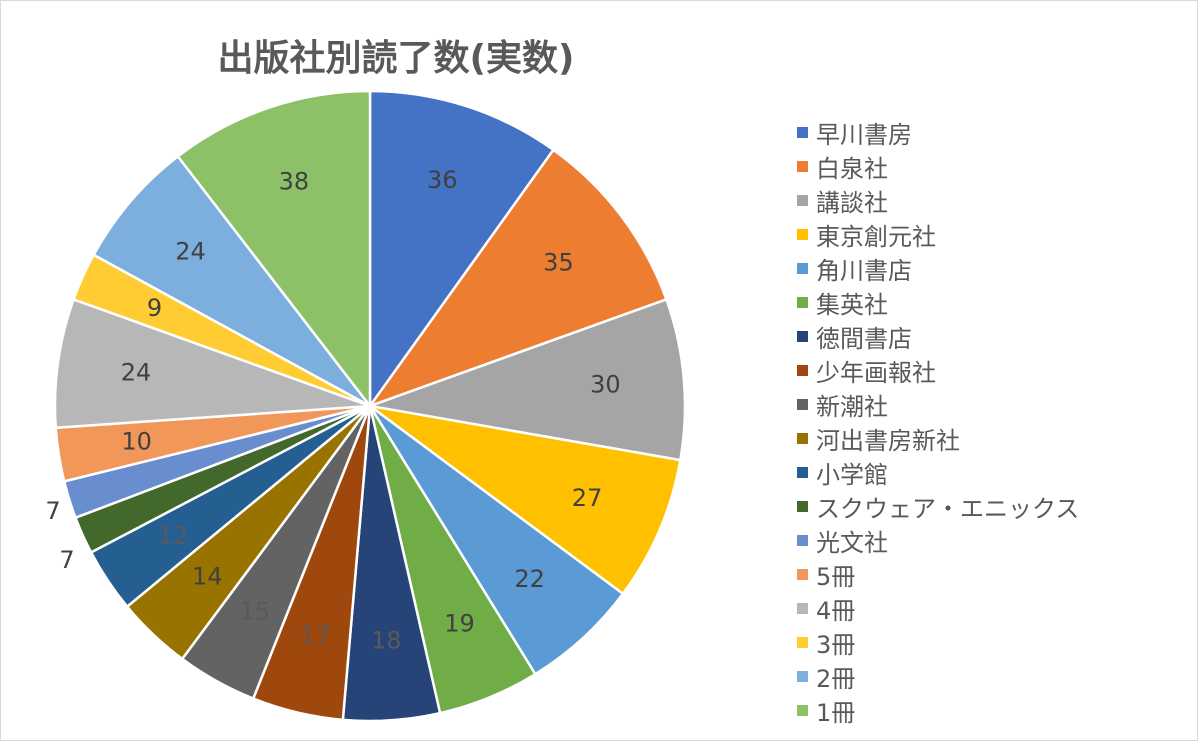 The width and height of the screenshot is (1200, 744). I want to click on legend-label: 3冊, so click(836, 644).